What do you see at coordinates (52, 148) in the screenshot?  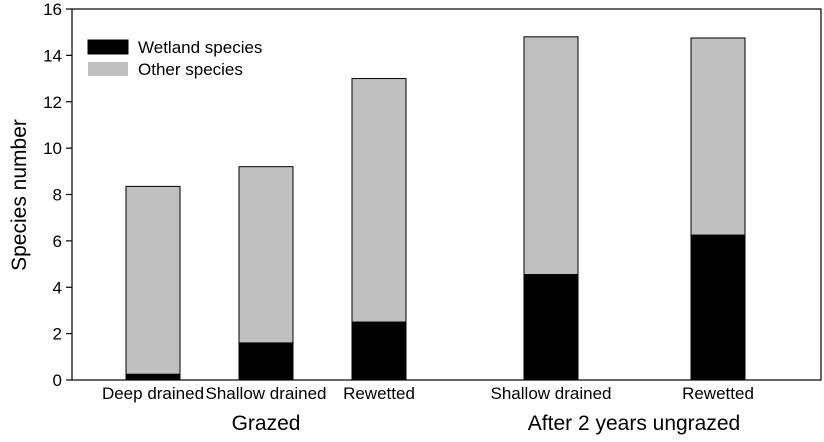 I see `y-tick-label: 10` at bounding box center [52, 148].